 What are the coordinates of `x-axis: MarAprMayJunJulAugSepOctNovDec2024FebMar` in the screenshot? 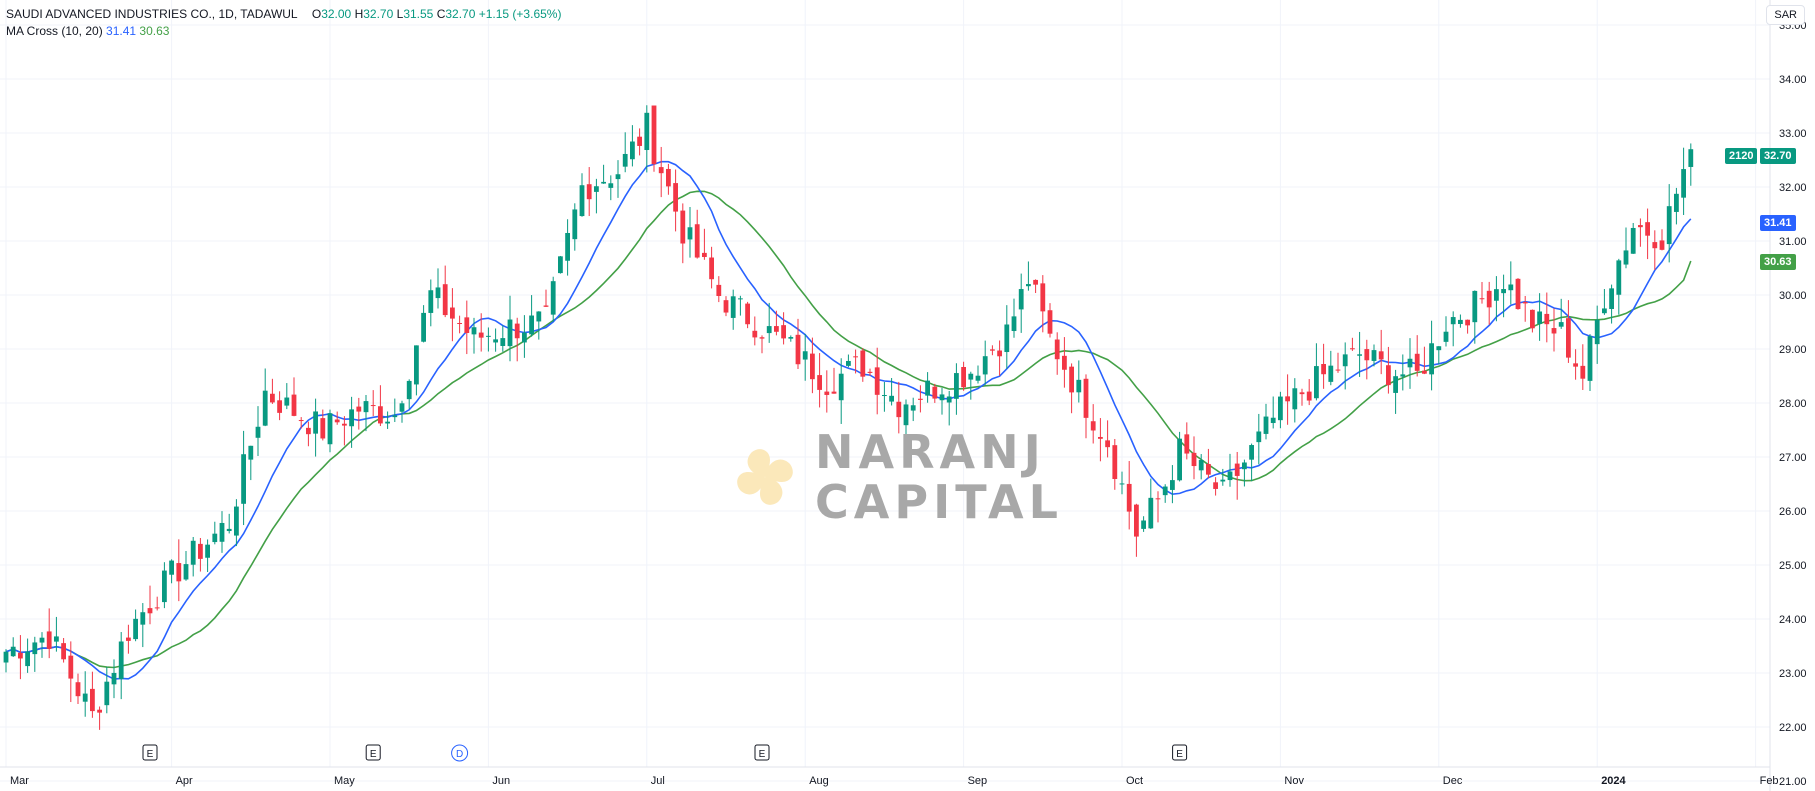 It's located at (912, 781).